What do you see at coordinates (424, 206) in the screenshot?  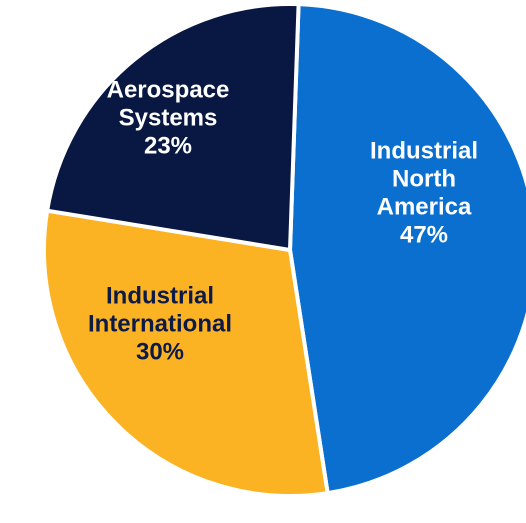 I see `slice-label-line: America` at bounding box center [424, 206].